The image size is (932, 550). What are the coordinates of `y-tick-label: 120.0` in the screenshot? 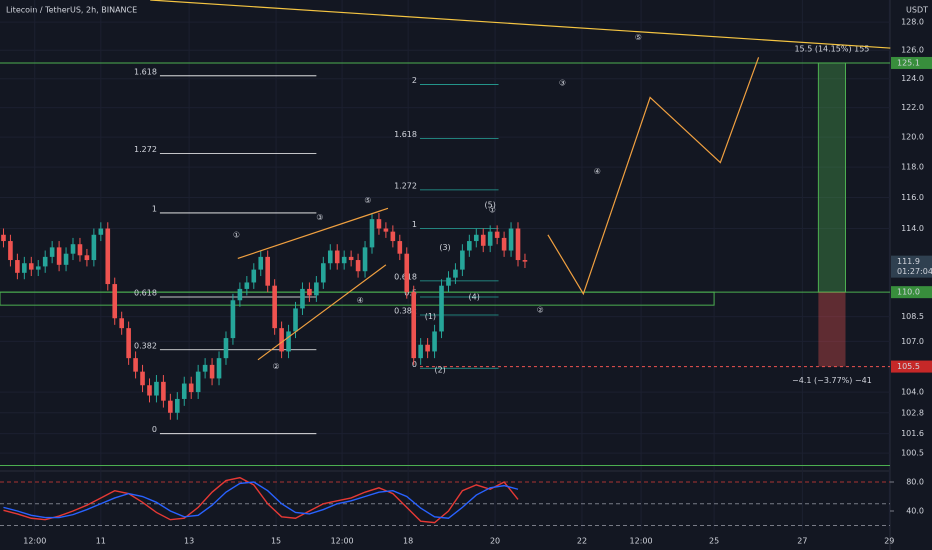 It's located at (912, 137).